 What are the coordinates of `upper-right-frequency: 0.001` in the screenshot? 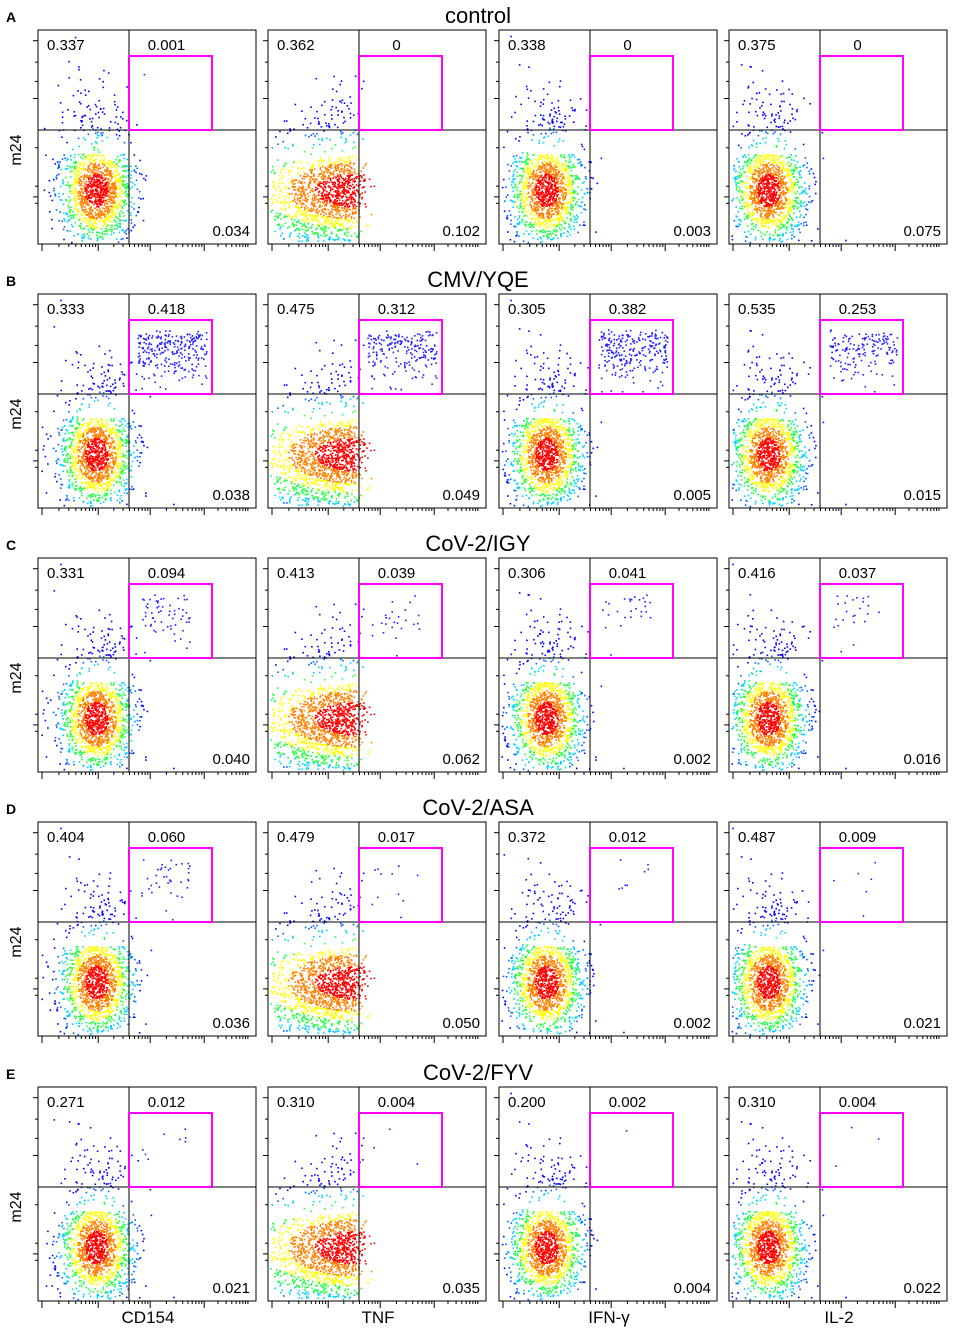 It's located at (167, 45).